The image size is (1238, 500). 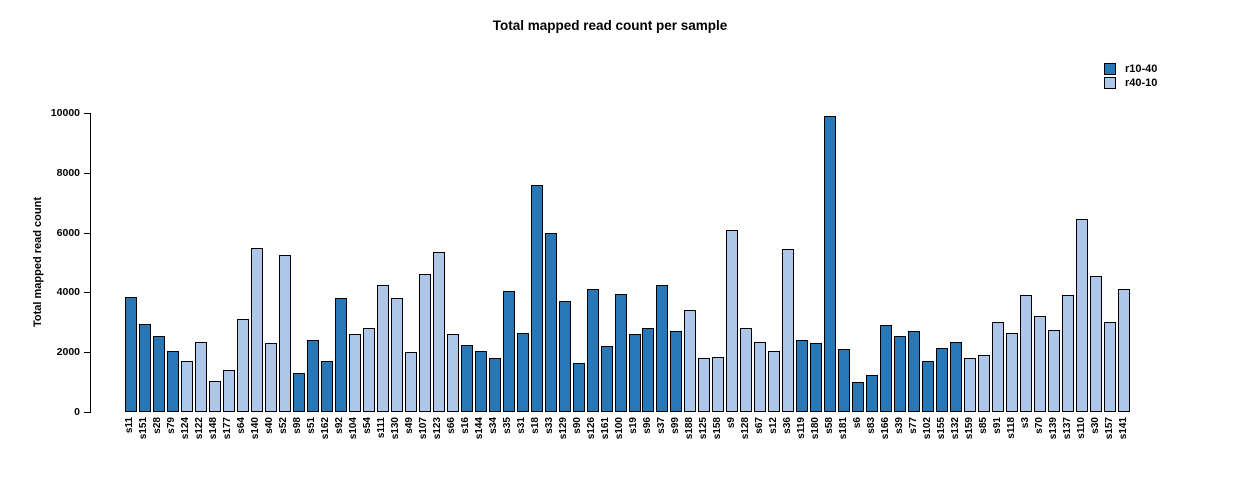 What do you see at coordinates (354, 373) in the screenshot?
I see `bar-s104` at bounding box center [354, 373].